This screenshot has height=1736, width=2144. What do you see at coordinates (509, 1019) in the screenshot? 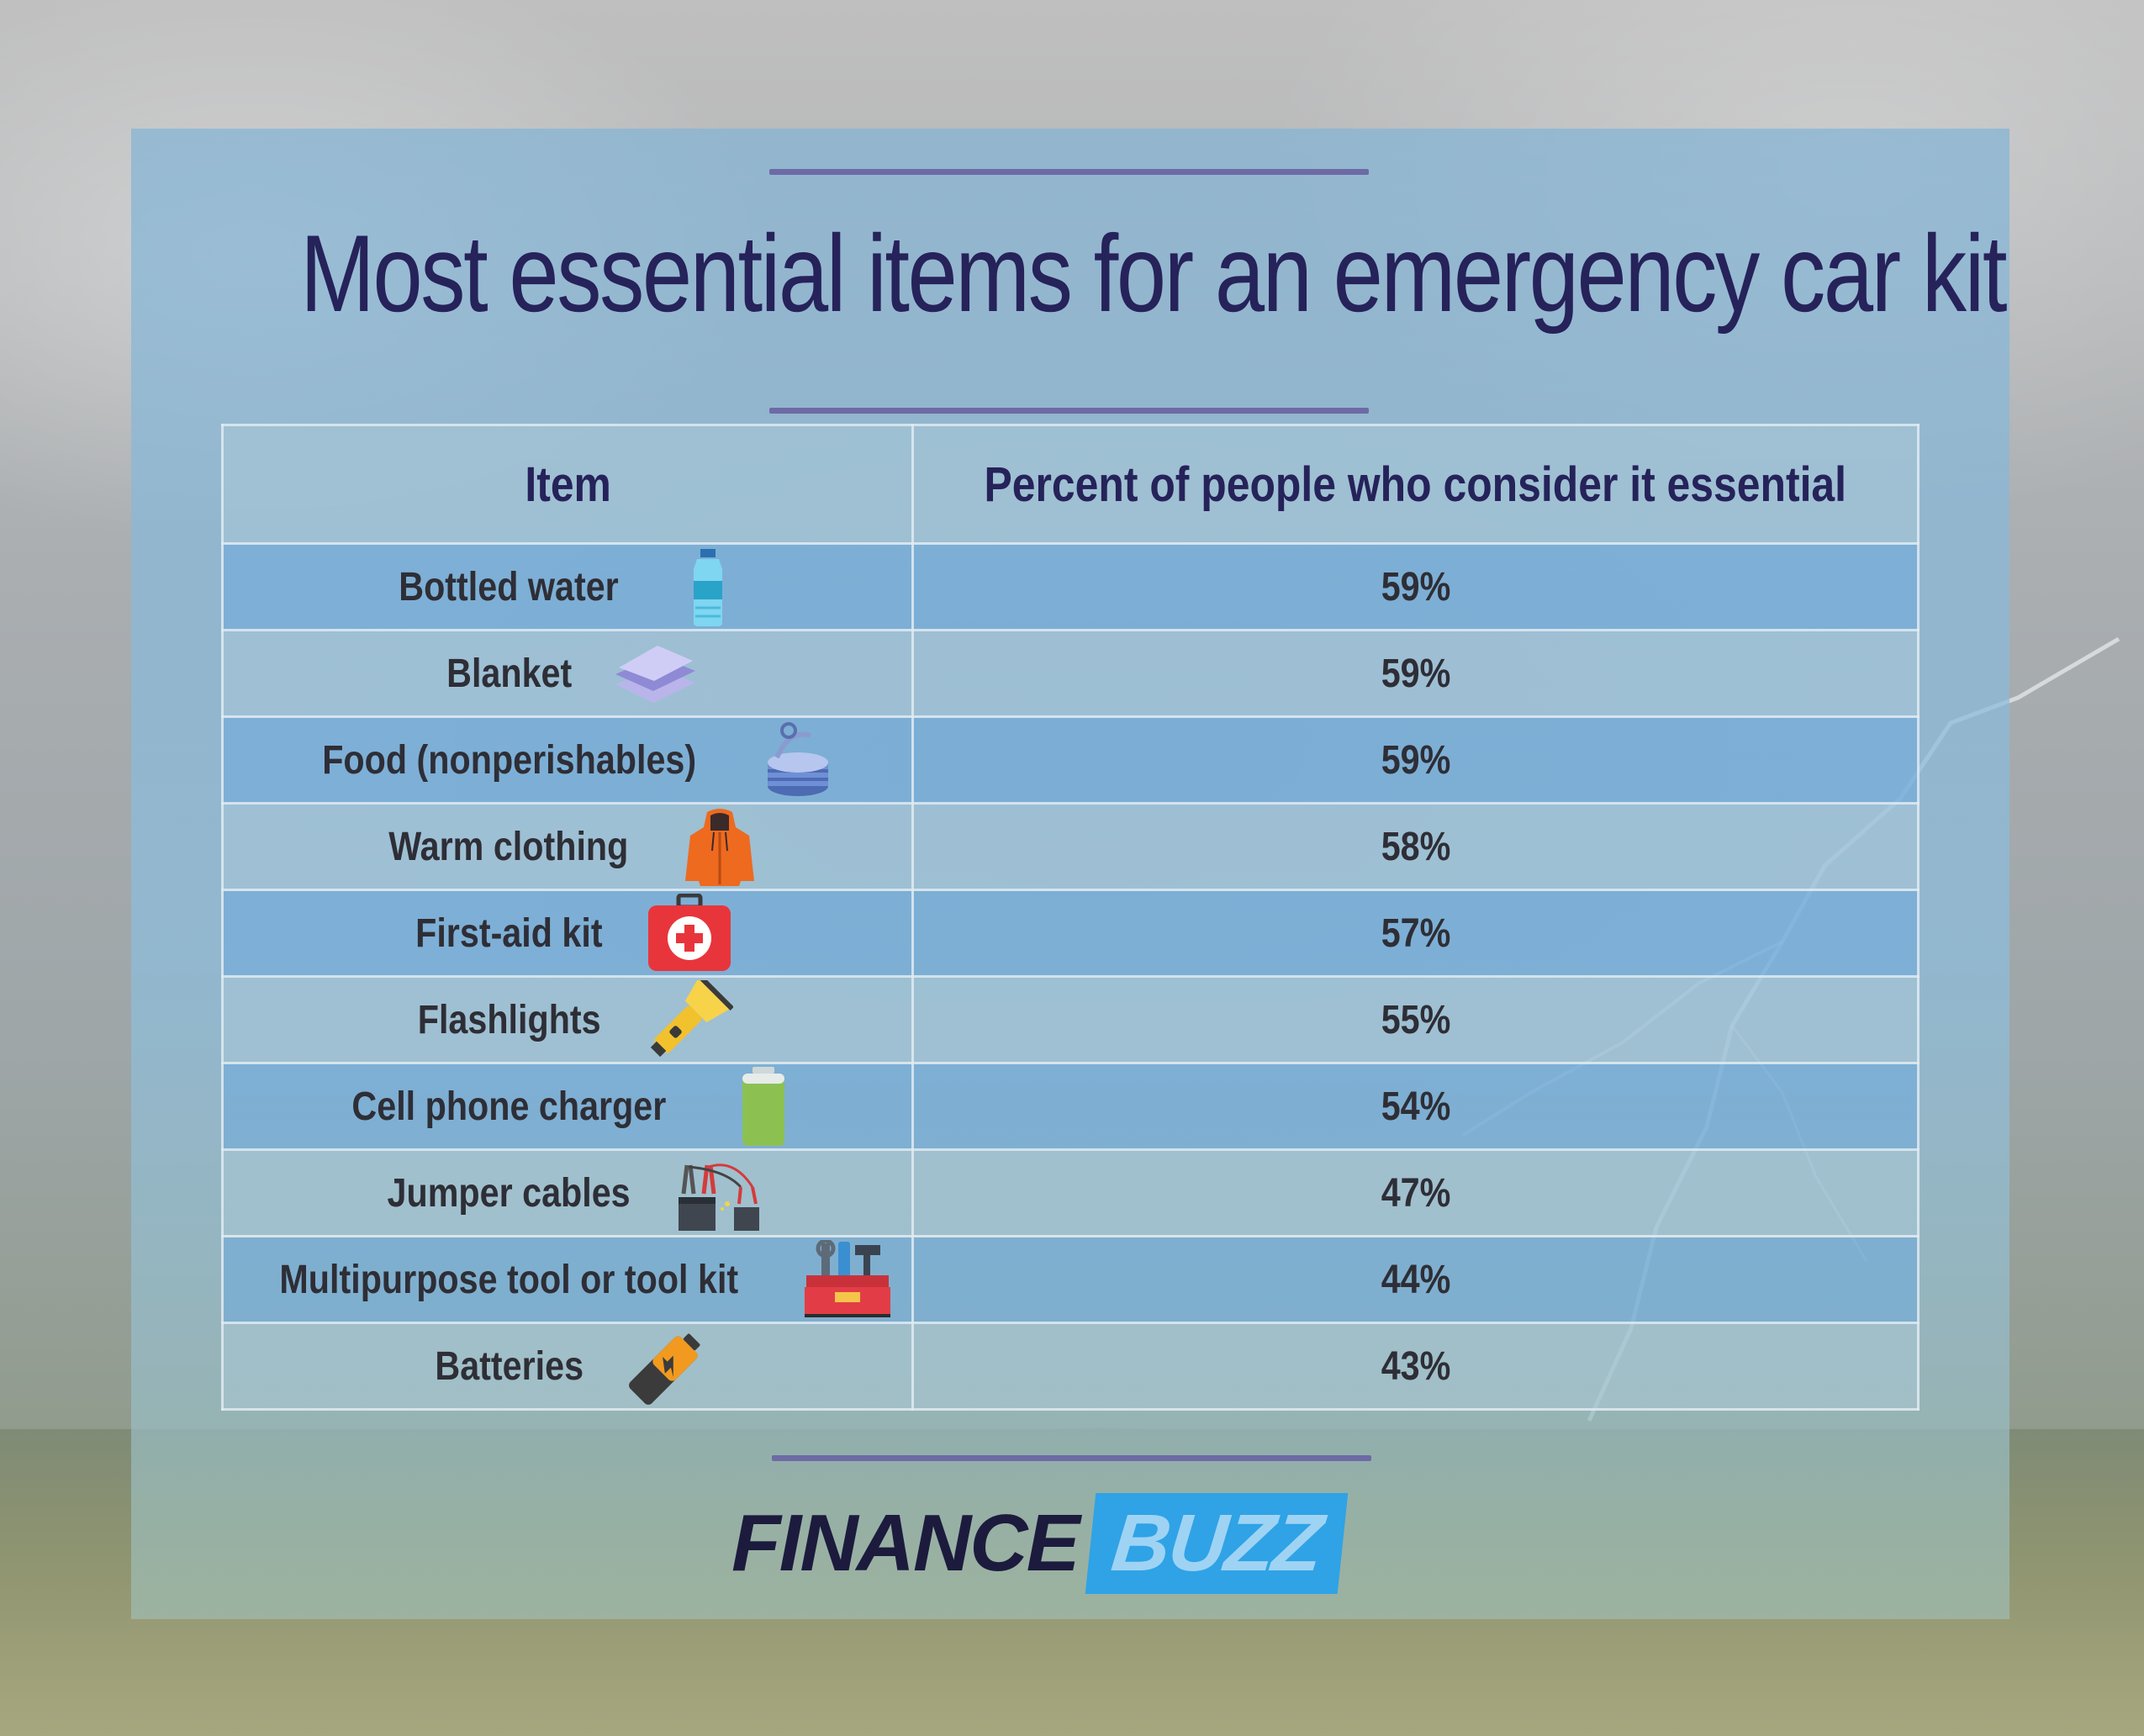
I see `item-label: Flashlights` at bounding box center [509, 1019].